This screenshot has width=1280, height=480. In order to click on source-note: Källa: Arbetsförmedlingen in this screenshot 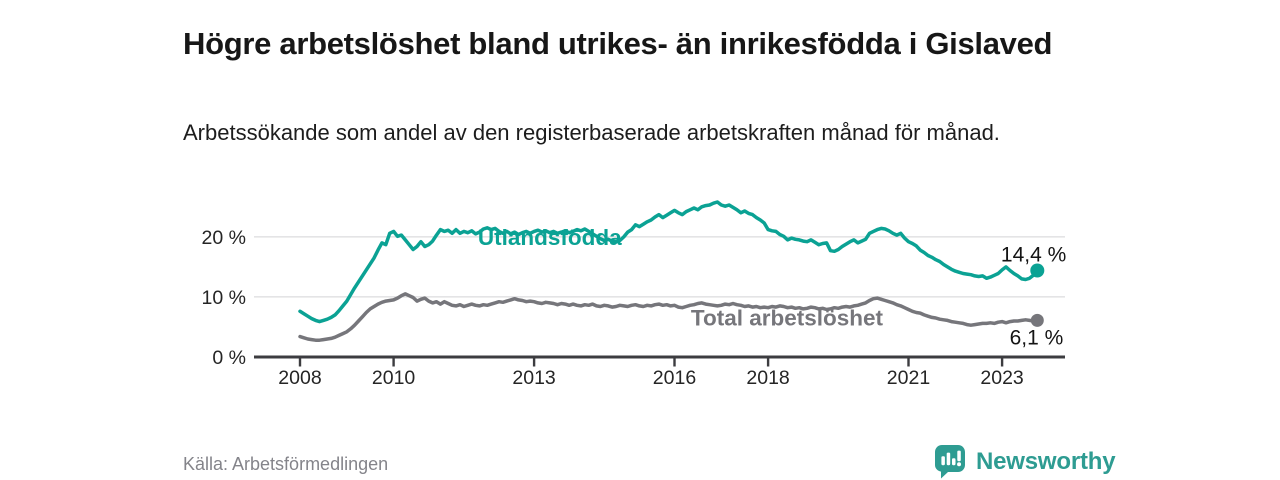, I will do `click(286, 464)`.